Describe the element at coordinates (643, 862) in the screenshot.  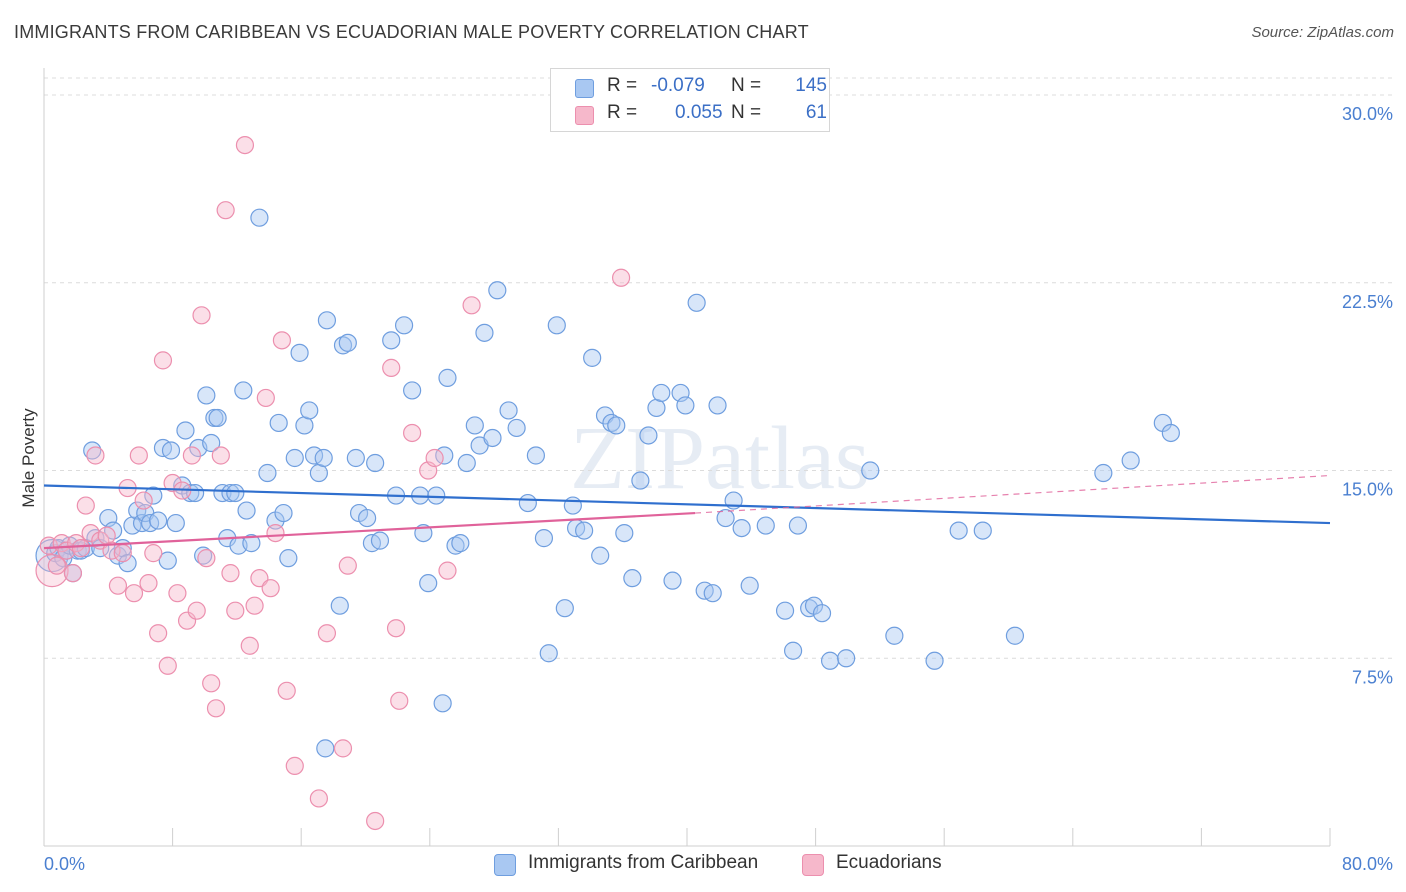
I see `legend-label-caribbean: Immigrants from Caribbean` at that location.